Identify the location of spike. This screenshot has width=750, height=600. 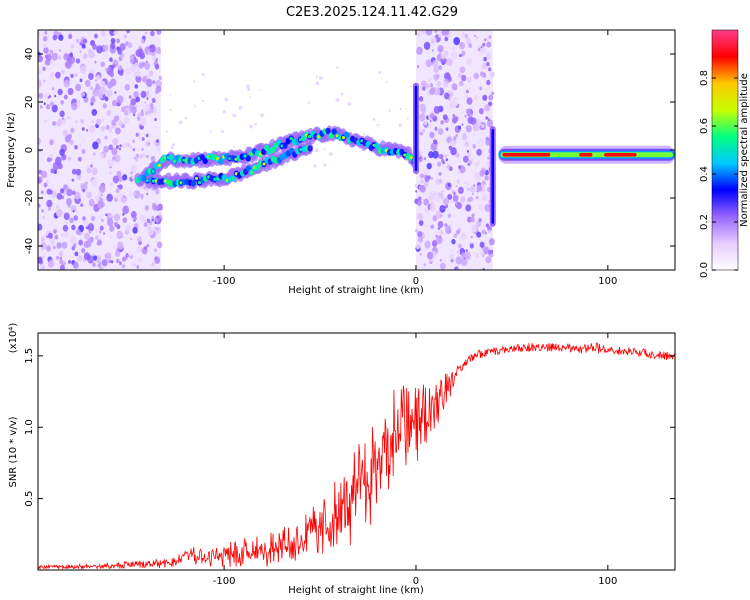
(492, 176).